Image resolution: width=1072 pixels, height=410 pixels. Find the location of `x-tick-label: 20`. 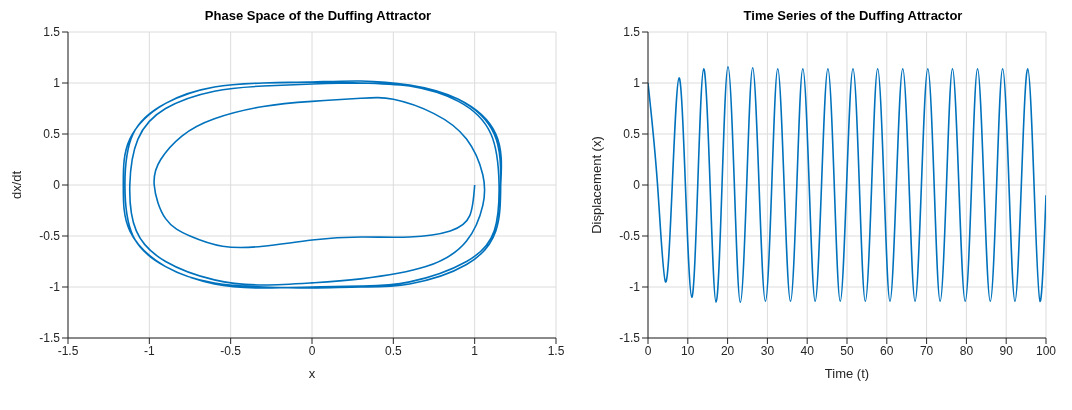

x-tick-label: 20 is located at coordinates (727, 350).